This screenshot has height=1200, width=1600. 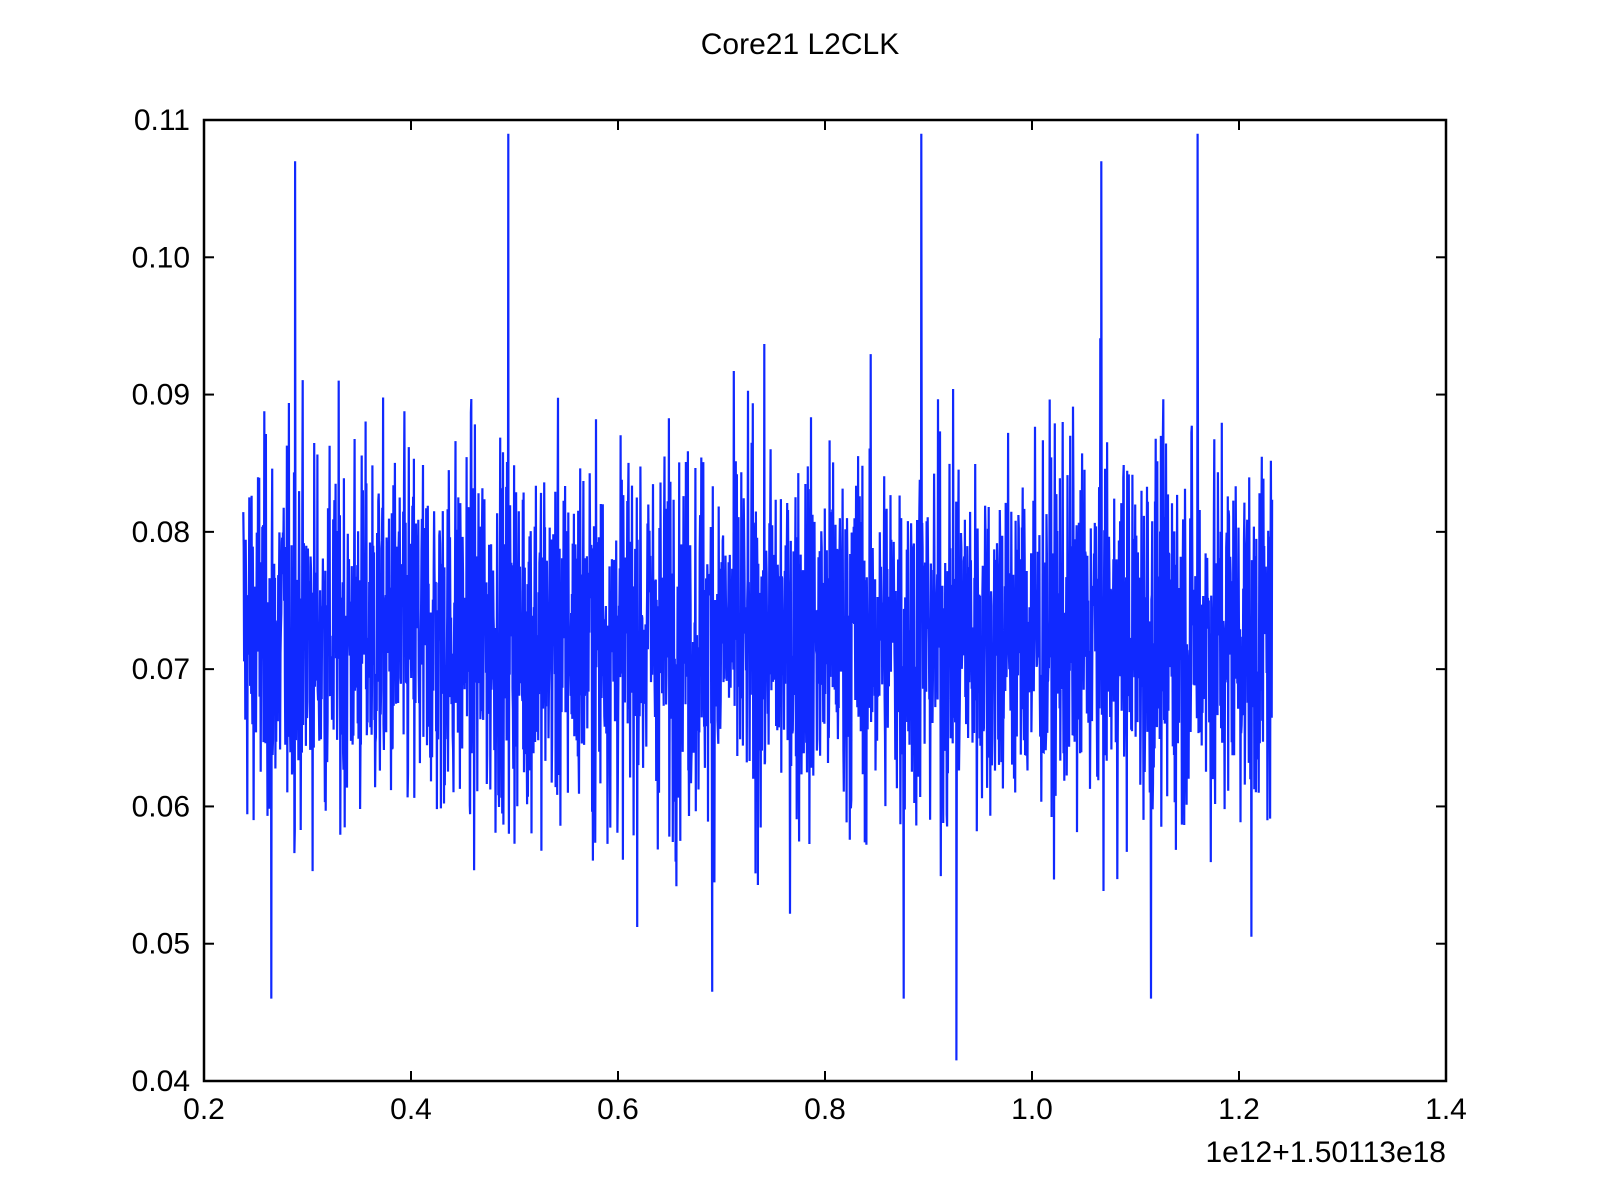 What do you see at coordinates (161, 1081) in the screenshot?
I see `y-tick-label: 0.04` at bounding box center [161, 1081].